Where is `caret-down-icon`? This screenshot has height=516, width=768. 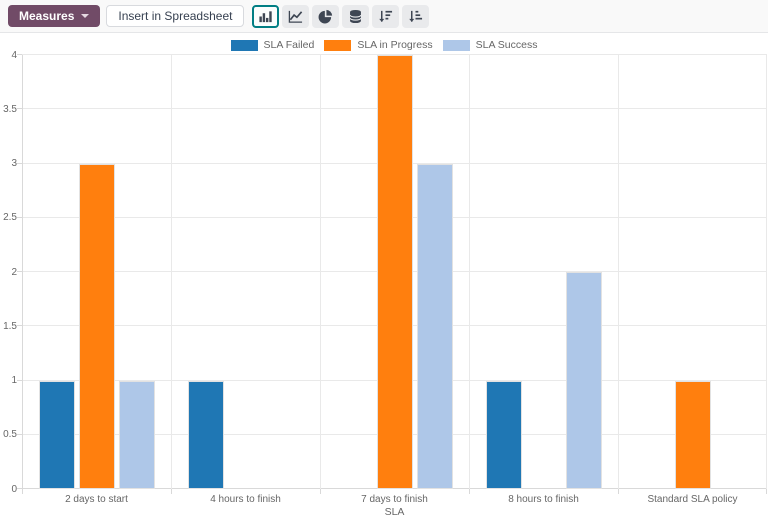
caret-down-icon is located at coordinates (85, 16).